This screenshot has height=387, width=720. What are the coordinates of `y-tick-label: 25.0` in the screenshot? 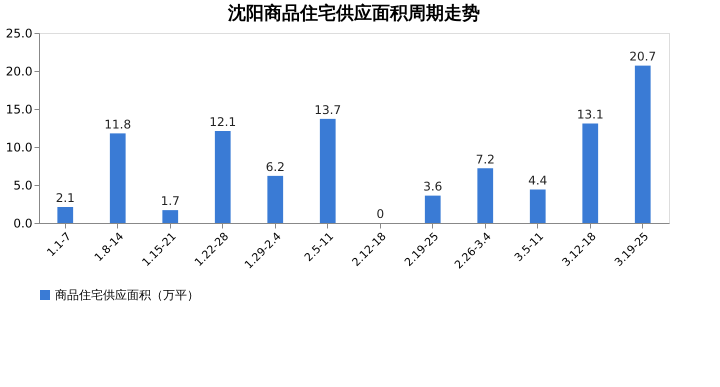 It's located at (19, 33).